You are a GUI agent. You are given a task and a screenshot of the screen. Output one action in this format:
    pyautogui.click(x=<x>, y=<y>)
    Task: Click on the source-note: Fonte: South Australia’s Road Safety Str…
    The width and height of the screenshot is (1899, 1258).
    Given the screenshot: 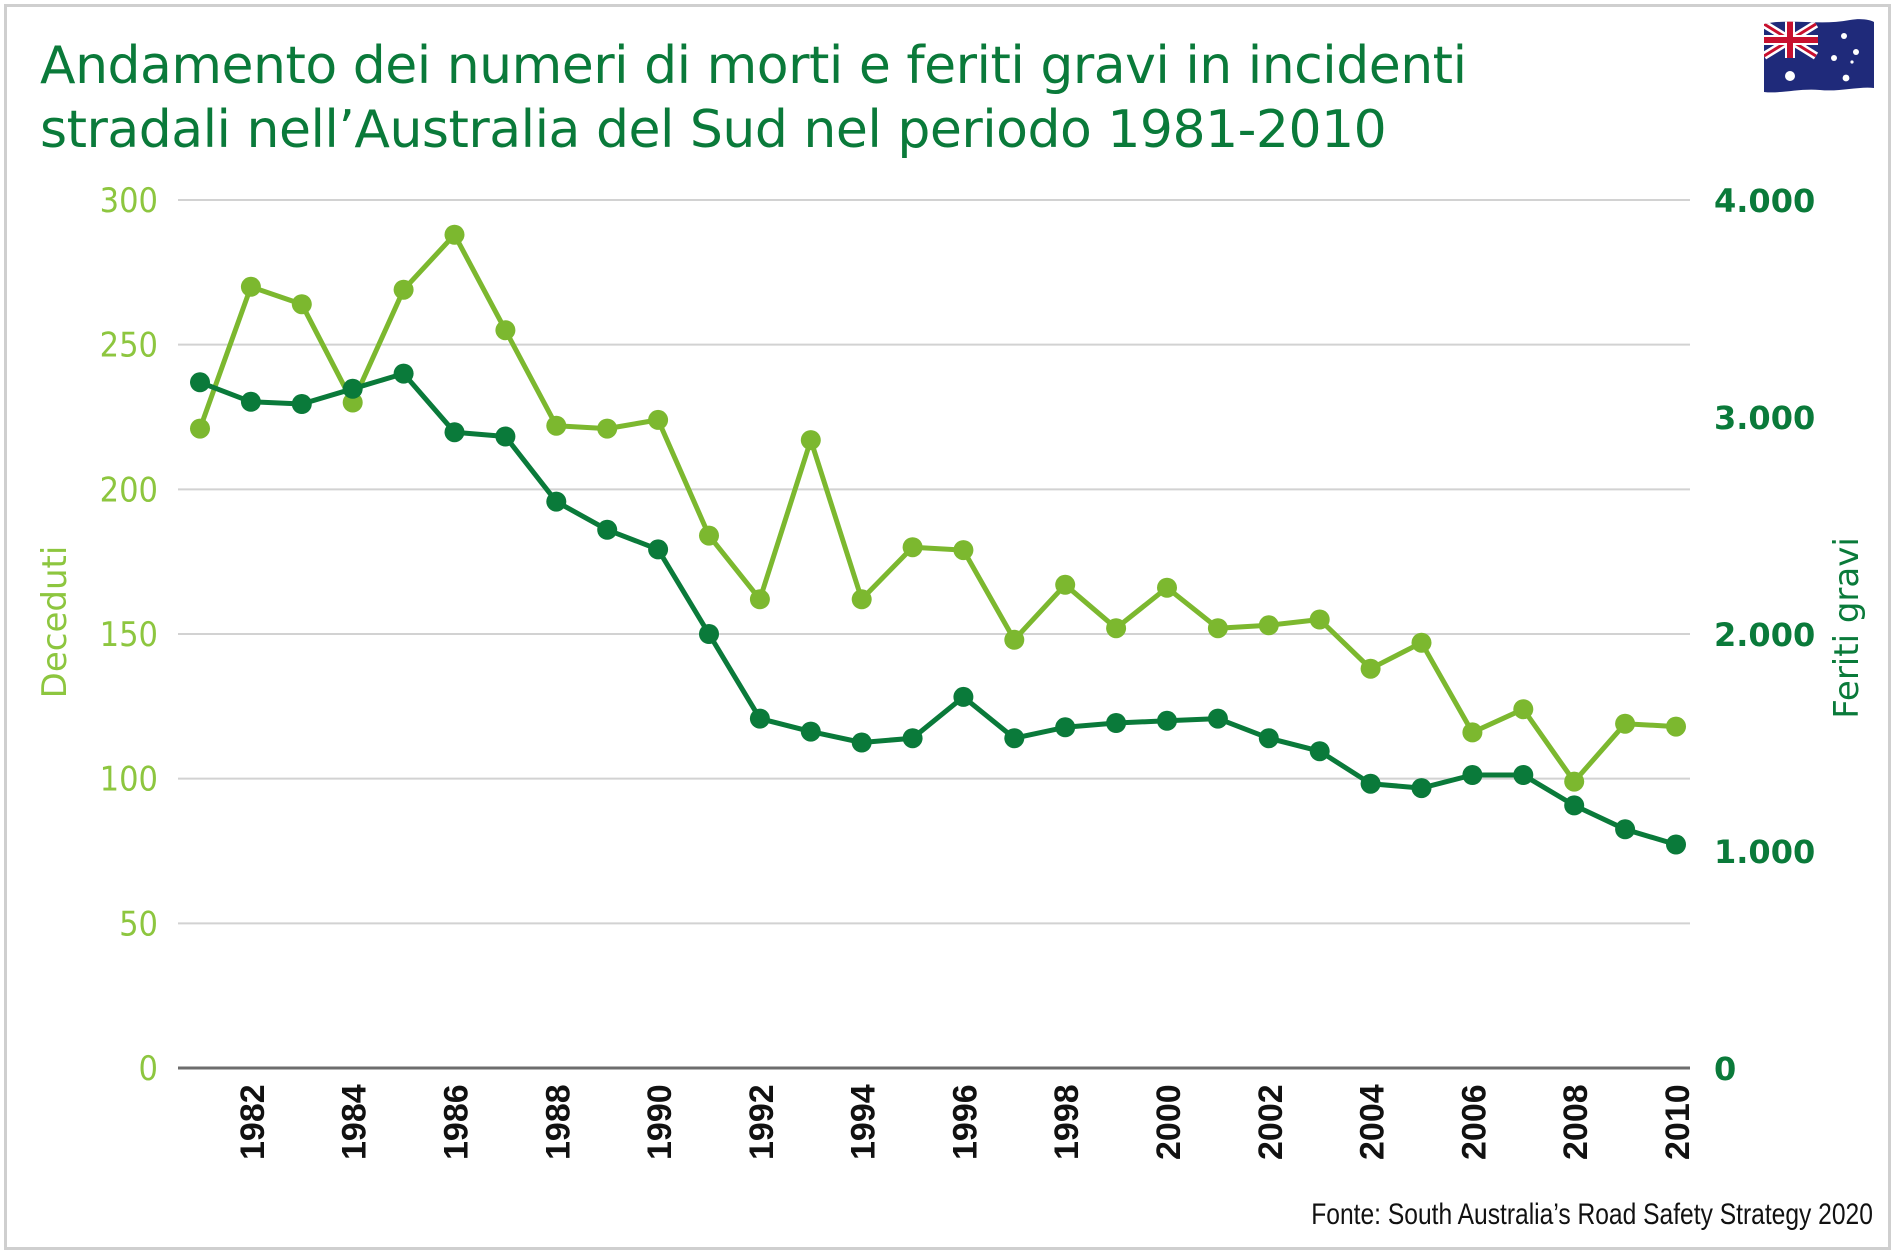 What is the action you would take?
    pyautogui.click(x=1592, y=1214)
    